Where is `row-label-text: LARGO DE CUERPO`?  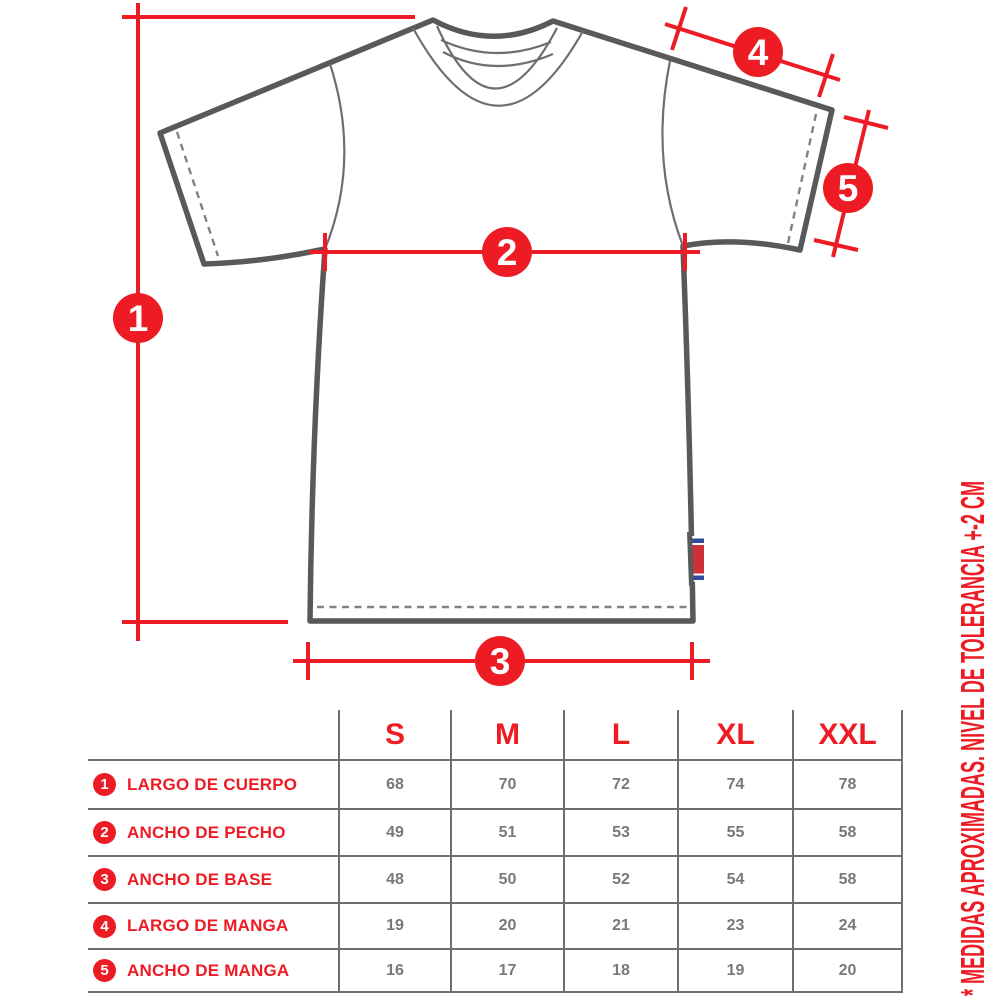 row-label-text: LARGO DE CUERPO is located at coordinates (212, 784).